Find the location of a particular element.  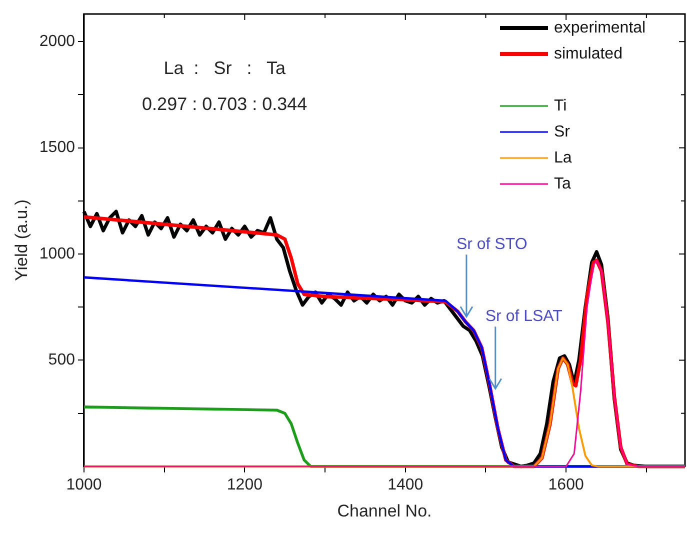

legend-label: Ta is located at coordinates (562, 183).